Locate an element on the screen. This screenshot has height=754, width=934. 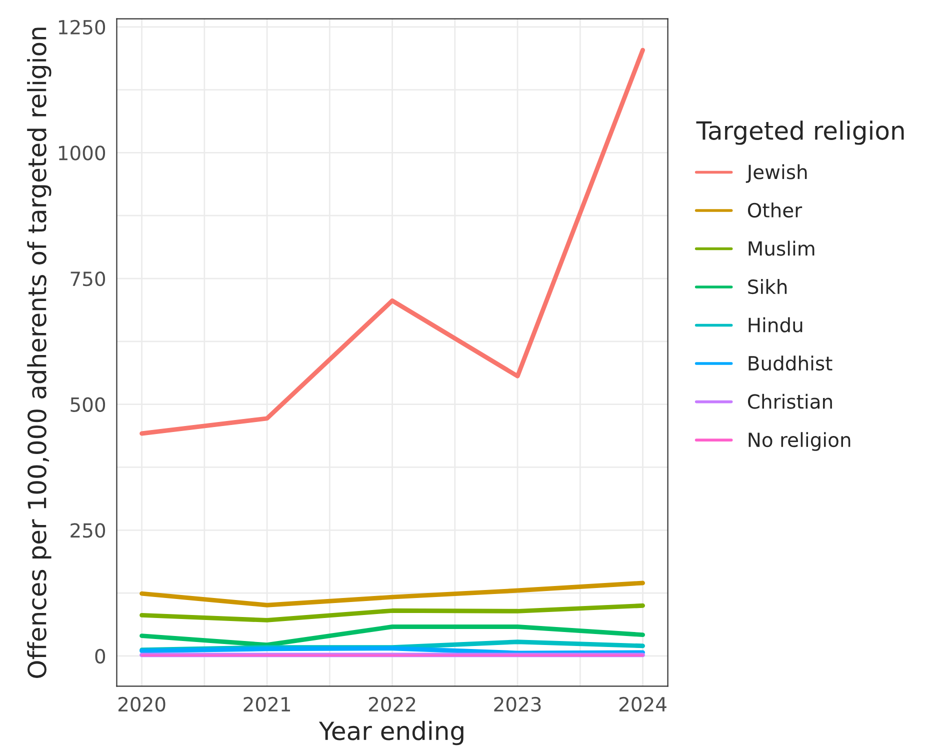
y-tick-label: 750 is located at coordinates (88, 278).